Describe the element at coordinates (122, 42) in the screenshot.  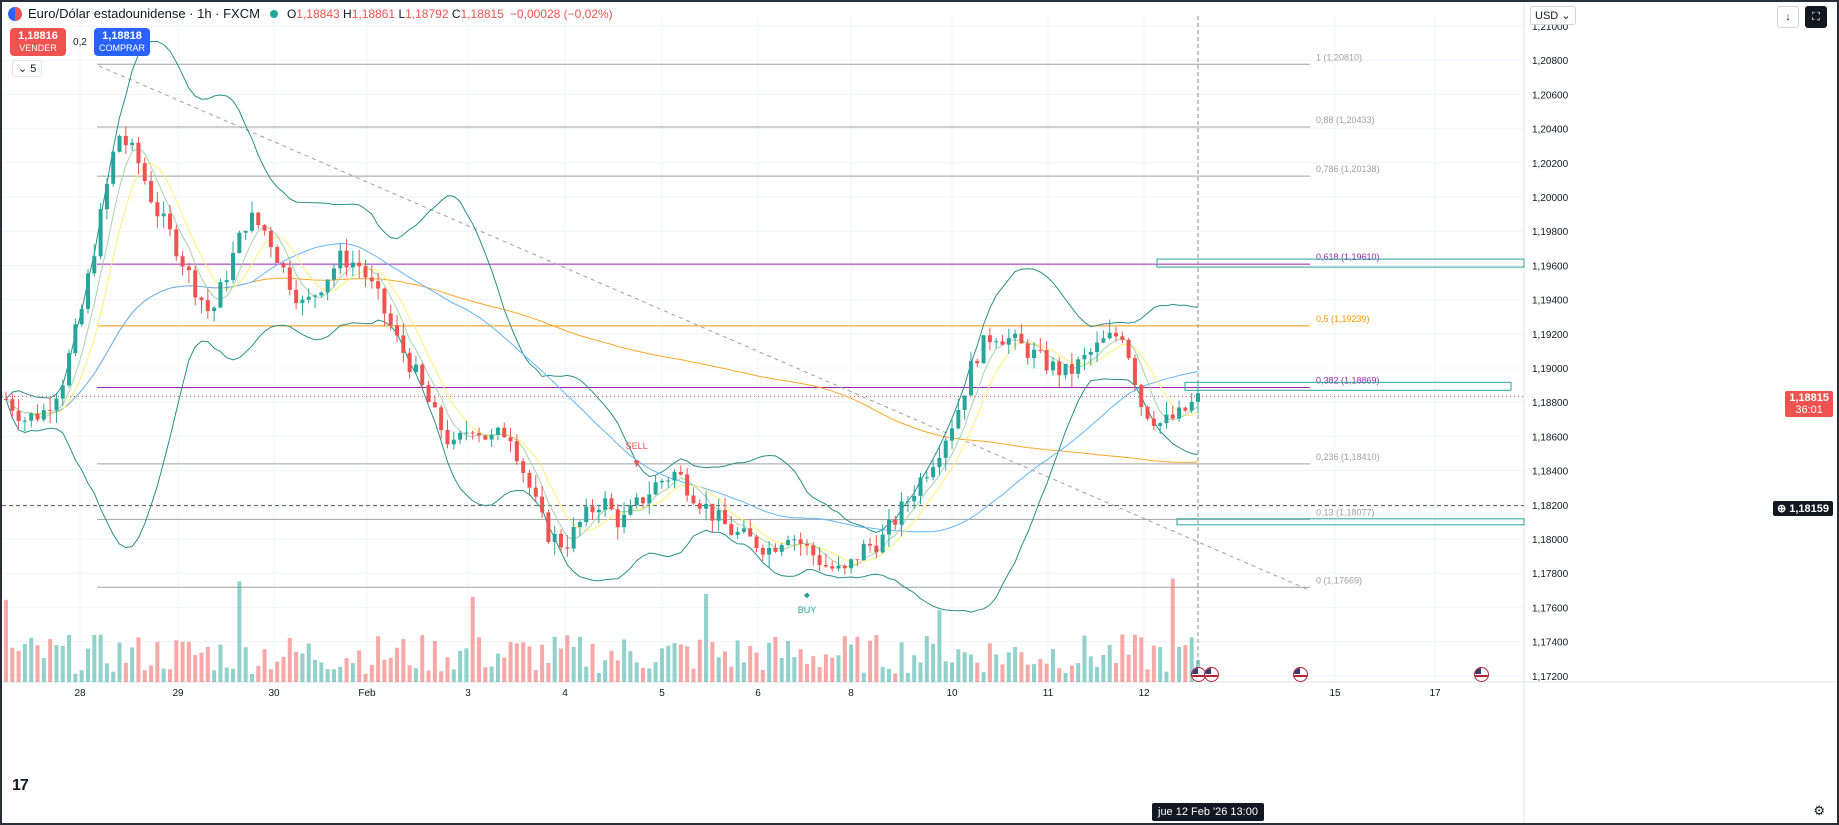
I see `buy-button: 1,18818 COMPRAR` at that location.